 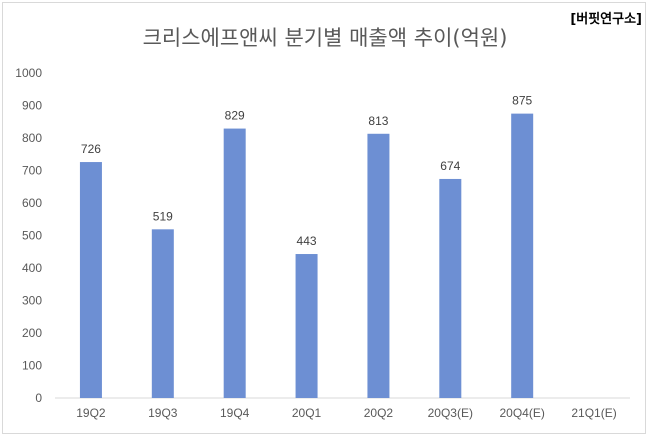 What do you see at coordinates (235, 116) in the screenshot?
I see `data-label: 829` at bounding box center [235, 116].